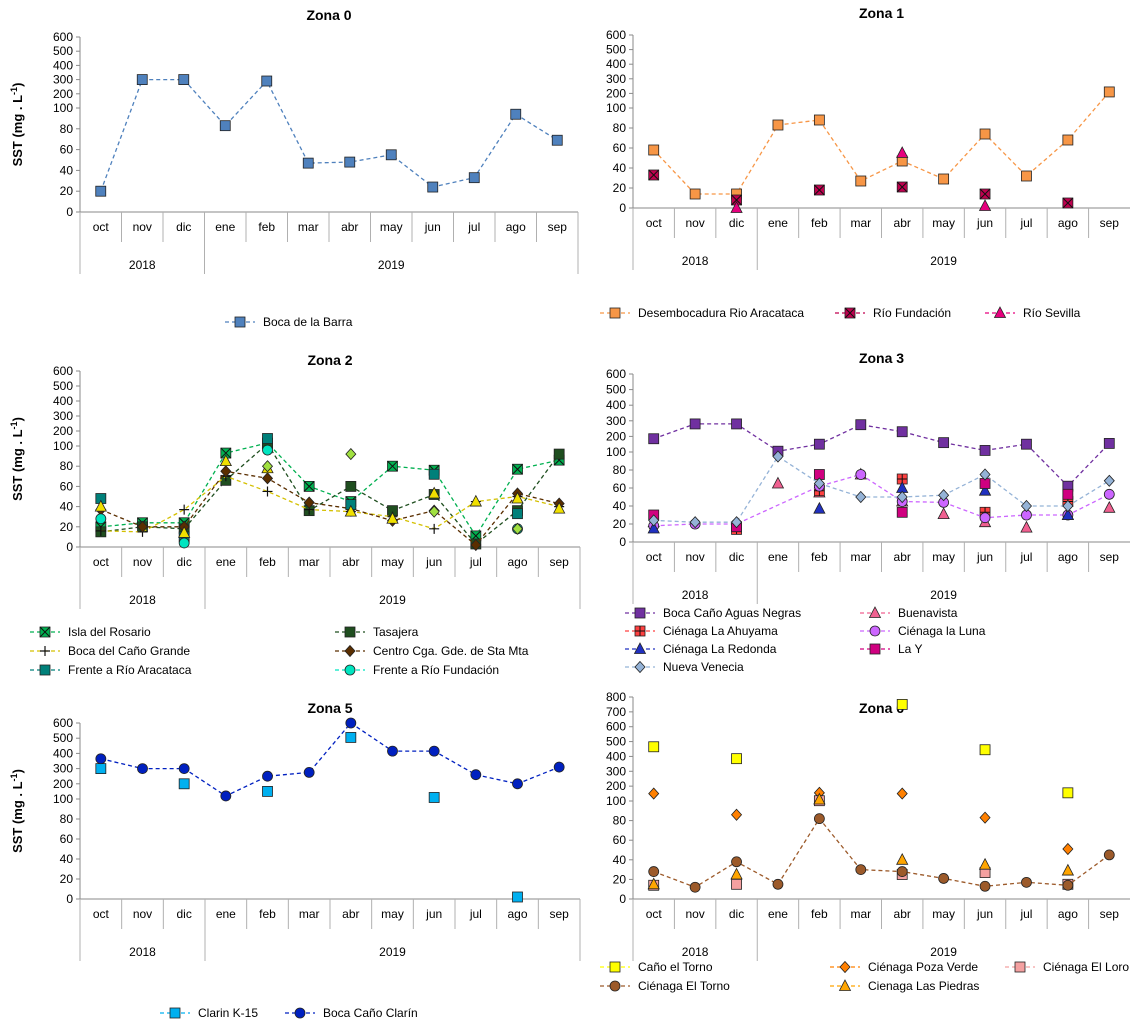  What do you see at coordinates (328, 15) in the screenshot?
I see `chart-title: Zona 0` at bounding box center [328, 15].